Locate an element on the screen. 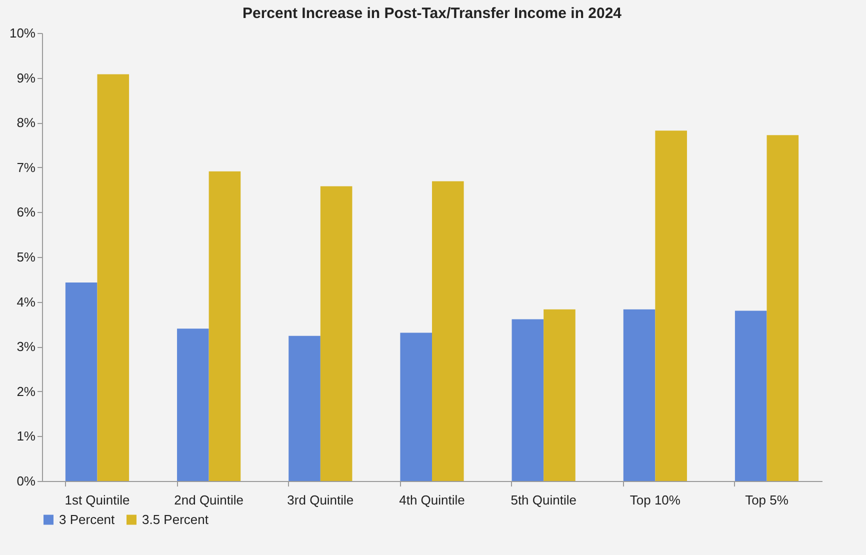 The height and width of the screenshot is (555, 866). y-tick-label: 7% is located at coordinates (26, 167).